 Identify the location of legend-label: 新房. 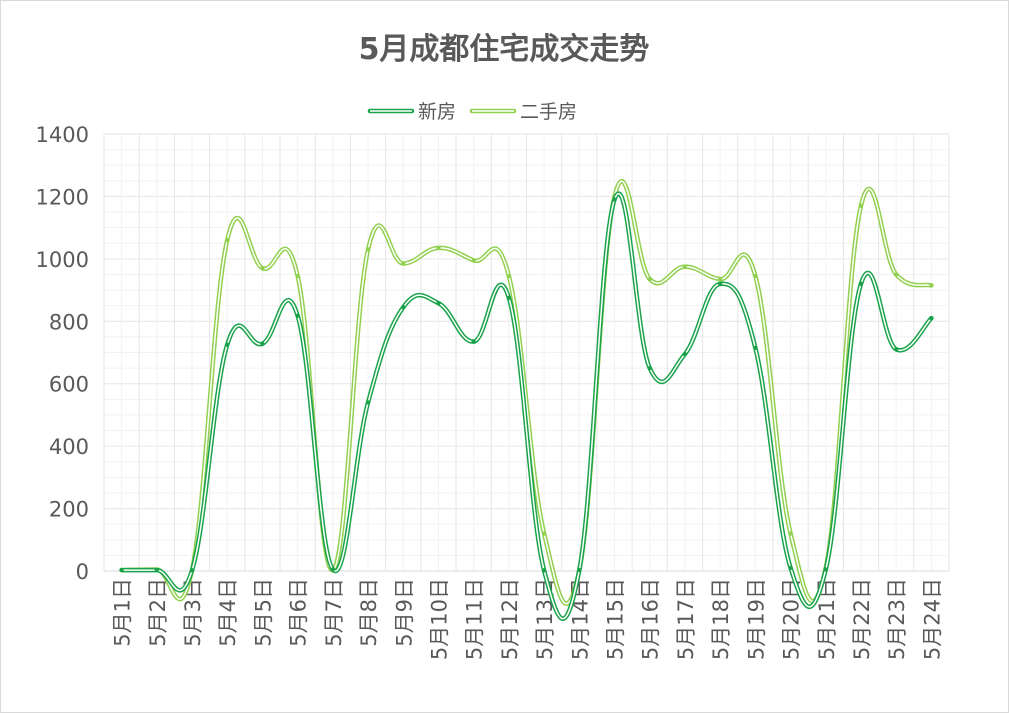
(437, 112).